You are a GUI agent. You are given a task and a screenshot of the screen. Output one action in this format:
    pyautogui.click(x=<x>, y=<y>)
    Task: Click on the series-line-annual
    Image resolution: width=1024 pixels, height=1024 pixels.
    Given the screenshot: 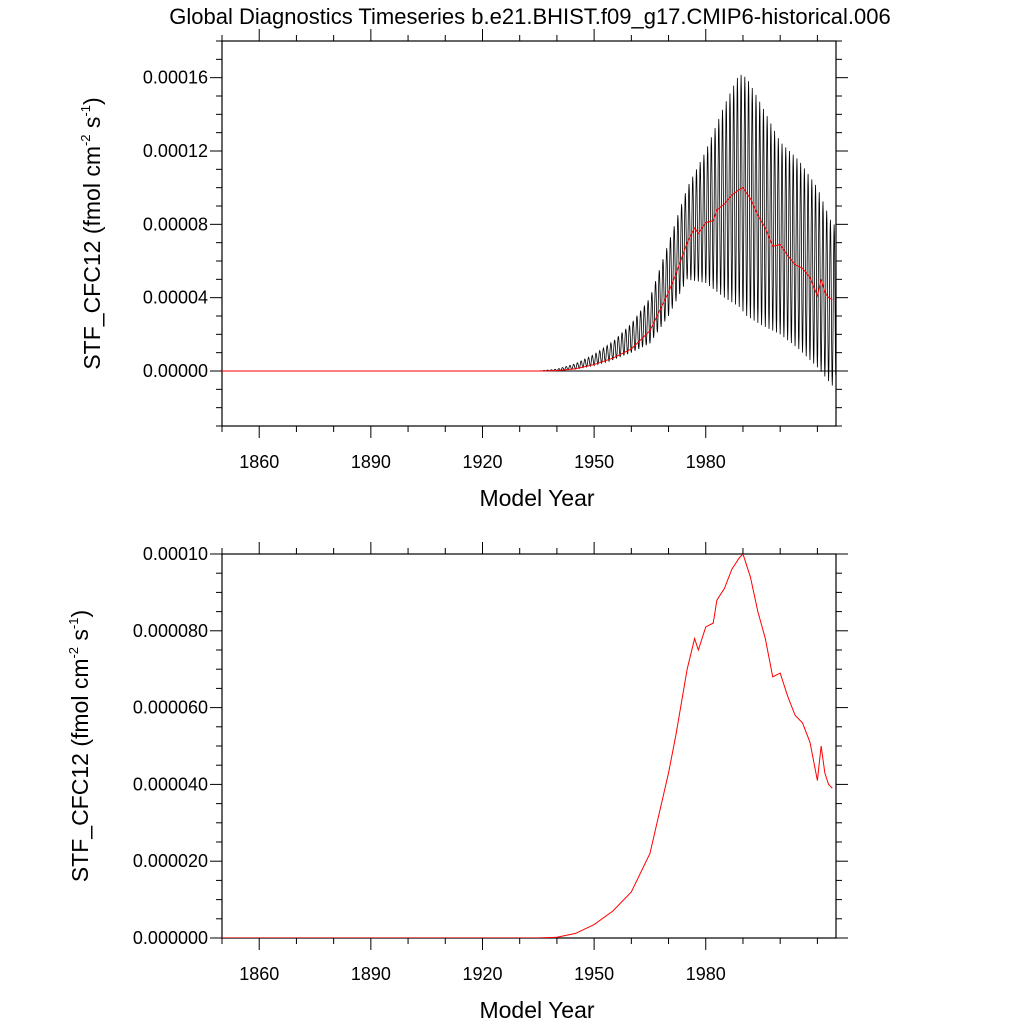 What is the action you would take?
    pyautogui.click(x=527, y=279)
    